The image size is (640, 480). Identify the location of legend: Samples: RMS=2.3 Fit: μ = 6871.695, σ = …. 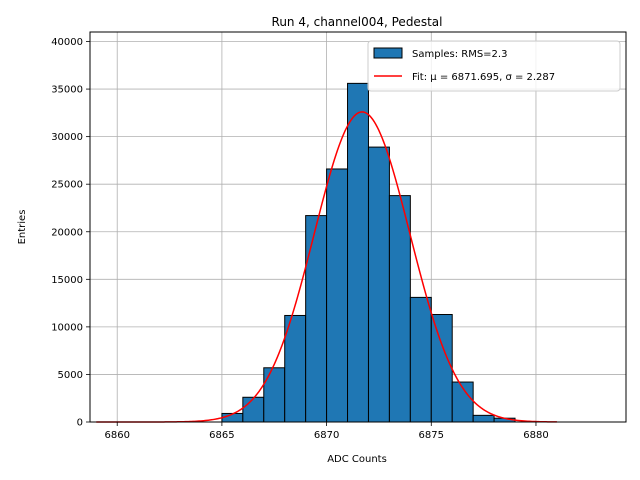
(494, 66).